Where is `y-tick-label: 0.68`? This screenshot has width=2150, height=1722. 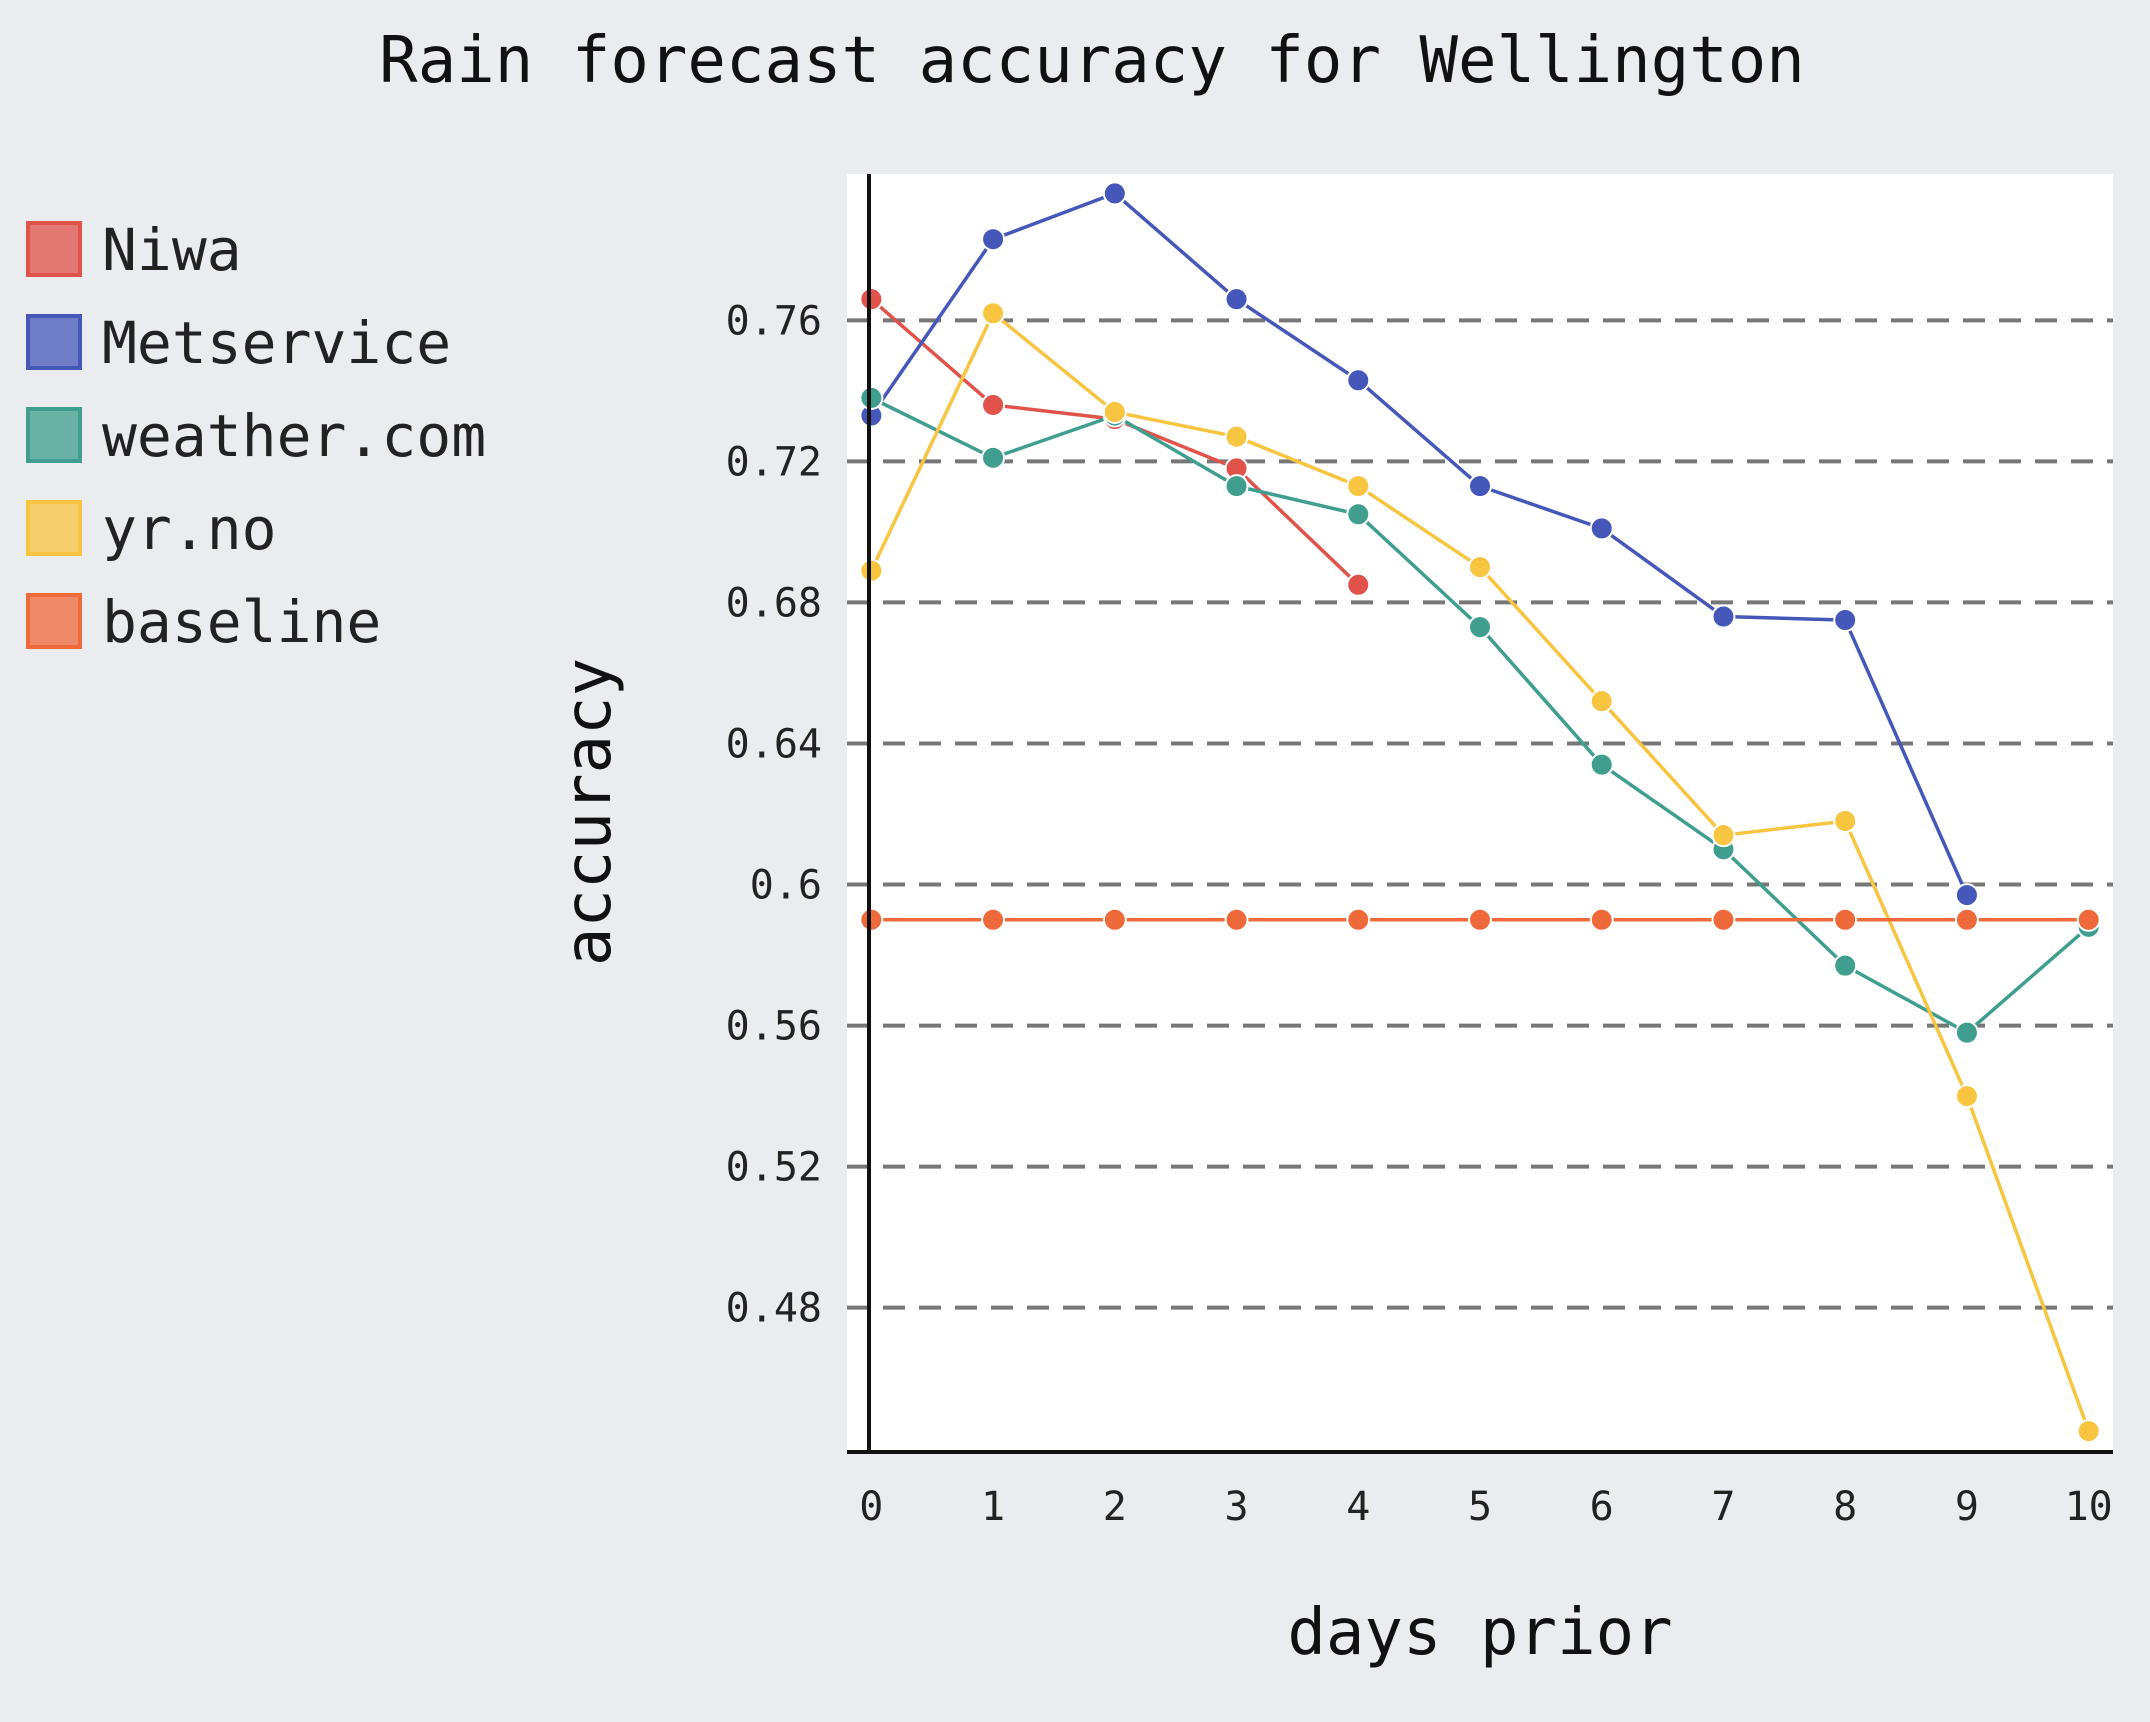 y-tick-label: 0.68 is located at coordinates (774, 603).